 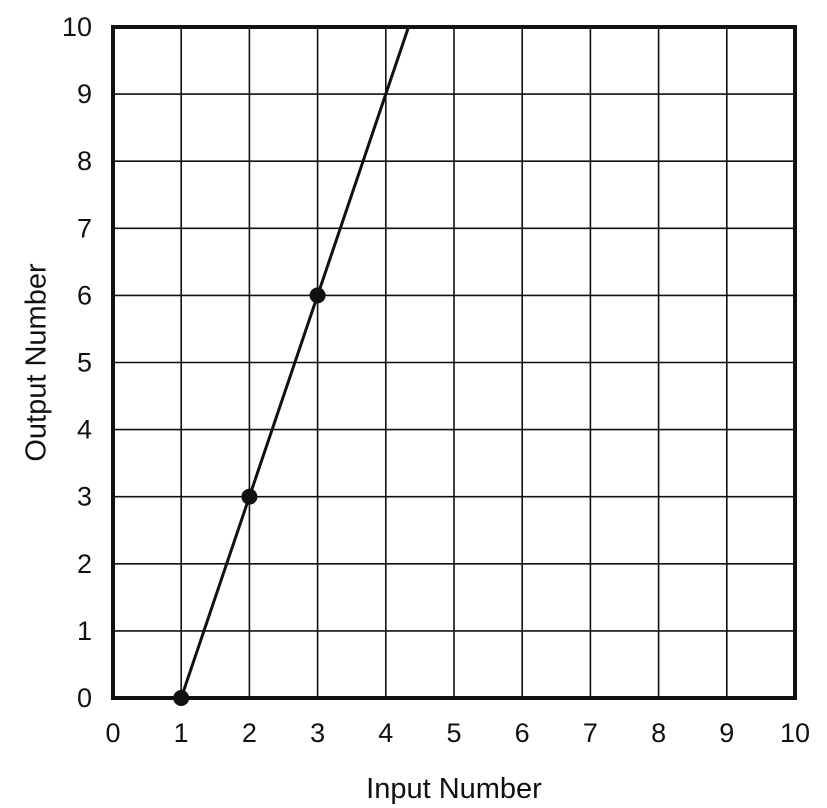 What do you see at coordinates (84, 564) in the screenshot?
I see `y-tick-label: 2` at bounding box center [84, 564].